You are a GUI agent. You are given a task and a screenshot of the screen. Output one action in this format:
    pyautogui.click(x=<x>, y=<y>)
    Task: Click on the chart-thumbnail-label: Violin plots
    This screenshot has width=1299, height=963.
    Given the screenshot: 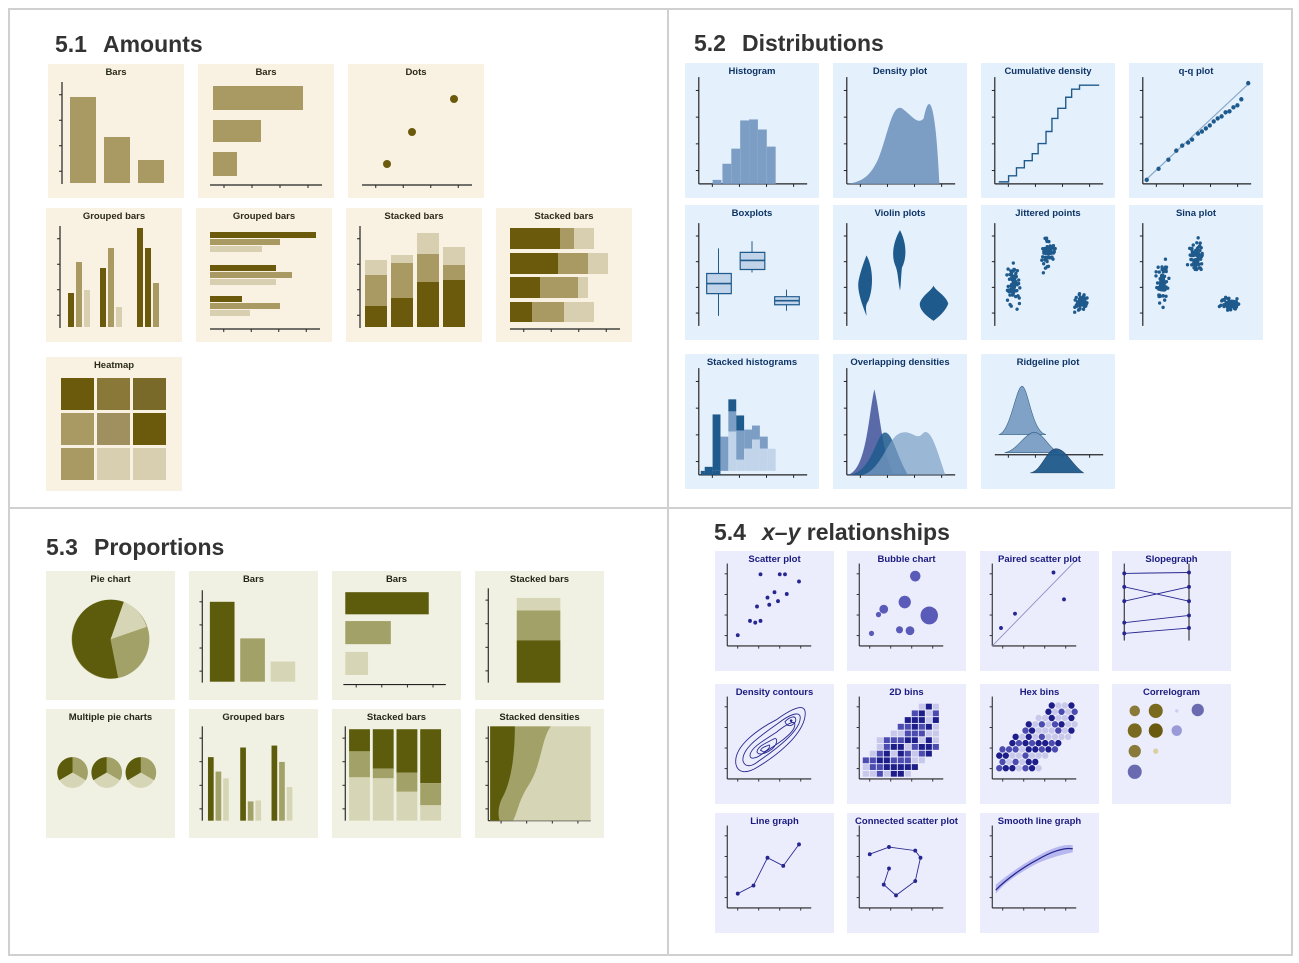 What is the action you would take?
    pyautogui.click(x=900, y=213)
    